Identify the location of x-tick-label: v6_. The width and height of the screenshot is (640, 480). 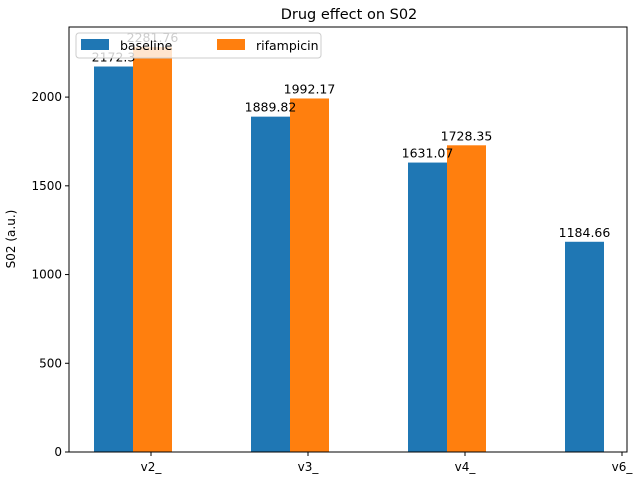
(623, 467).